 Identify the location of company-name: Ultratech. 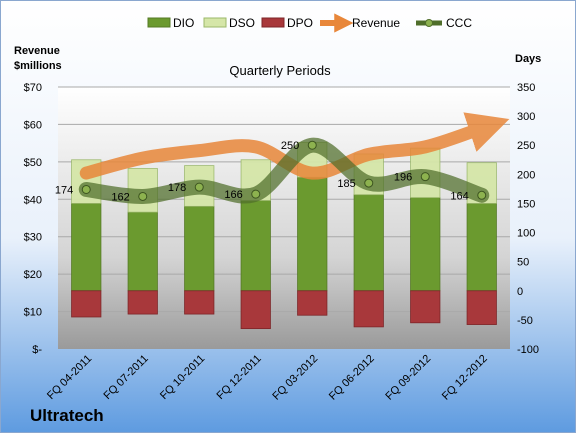
(67, 415).